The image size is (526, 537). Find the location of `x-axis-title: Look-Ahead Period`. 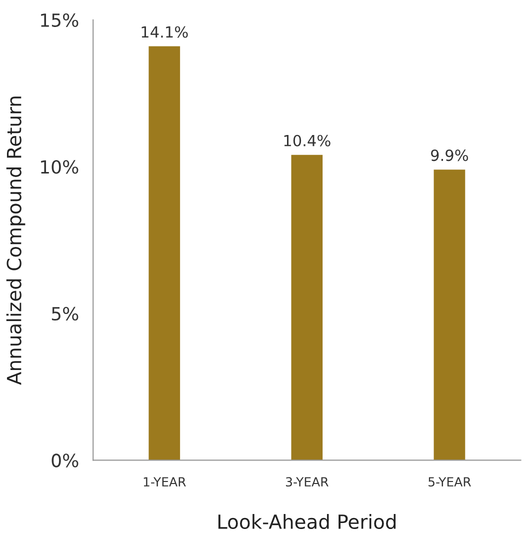

x-axis-title: Look-Ahead Period is located at coordinates (307, 522).